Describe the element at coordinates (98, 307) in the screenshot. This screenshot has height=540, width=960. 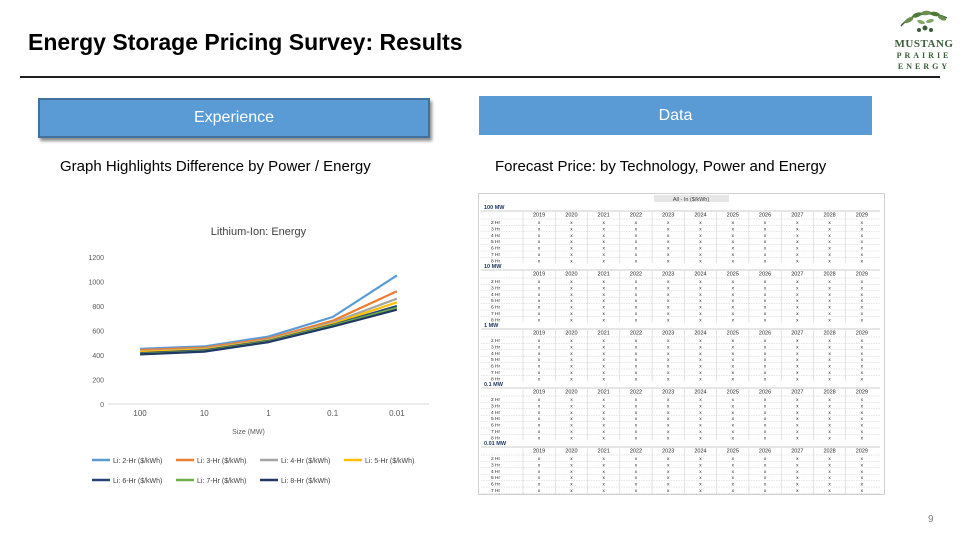
I see `y-tick-label: 800` at that location.